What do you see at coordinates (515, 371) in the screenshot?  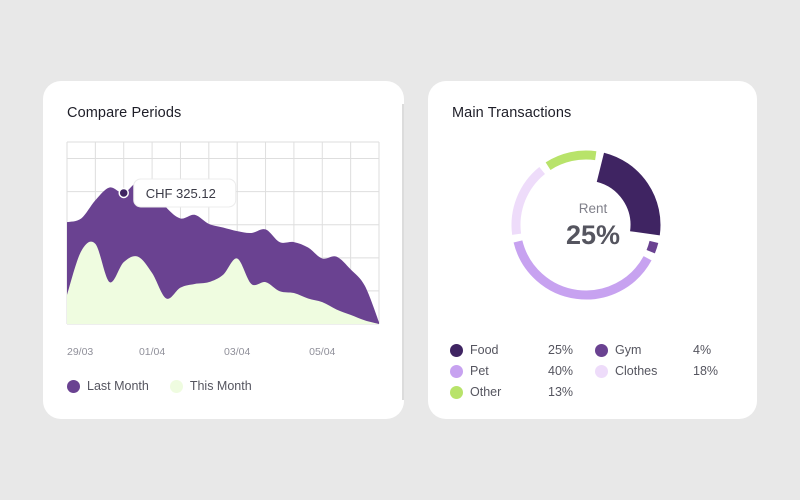 I see `legend-item-pet: Pet 40%` at bounding box center [515, 371].